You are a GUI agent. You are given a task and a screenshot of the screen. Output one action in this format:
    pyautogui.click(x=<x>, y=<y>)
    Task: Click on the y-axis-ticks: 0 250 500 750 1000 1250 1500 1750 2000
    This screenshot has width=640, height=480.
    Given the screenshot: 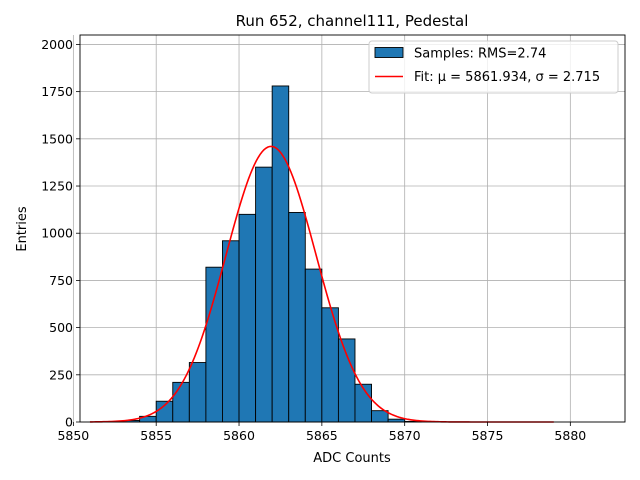 What is the action you would take?
    pyautogui.click(x=60, y=233)
    